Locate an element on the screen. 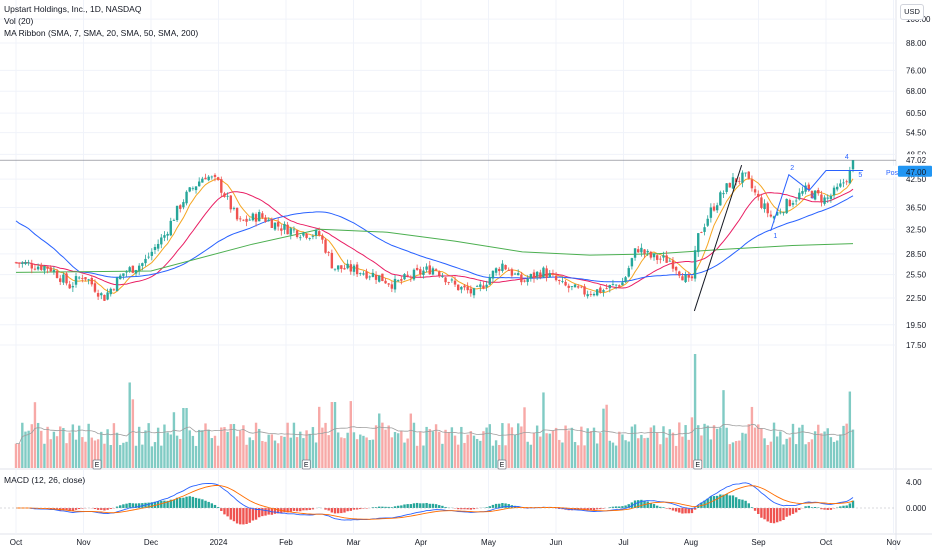  time-tick-label: Oct is located at coordinates (16, 542).